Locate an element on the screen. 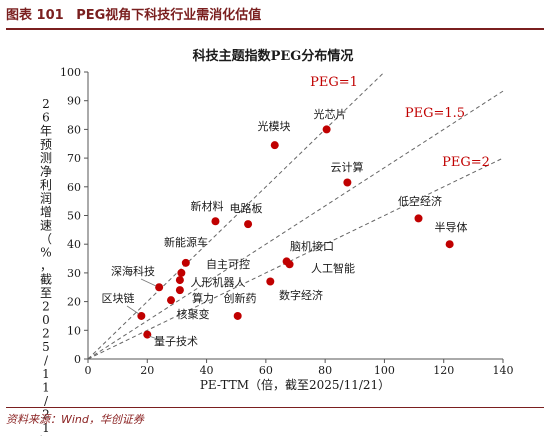 The image size is (550, 436). point-label: 云计算 is located at coordinates (347, 167).